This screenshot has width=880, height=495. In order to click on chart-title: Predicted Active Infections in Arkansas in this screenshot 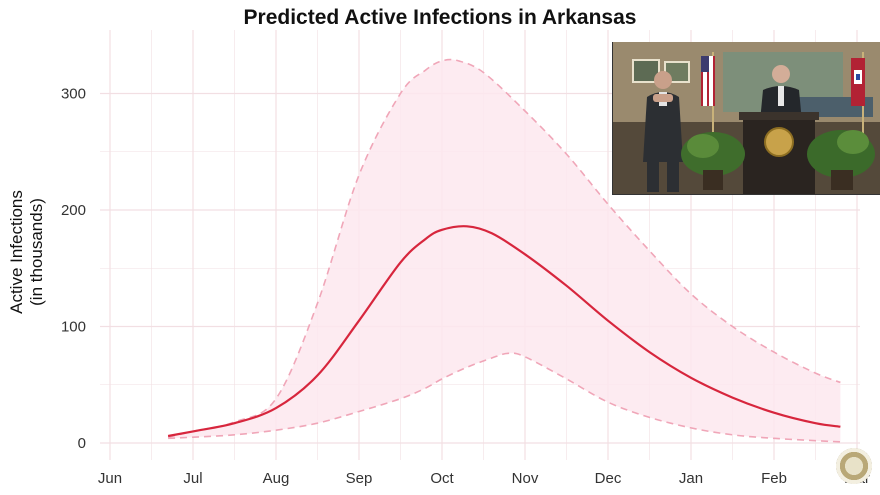, I will do `click(440, 17)`.